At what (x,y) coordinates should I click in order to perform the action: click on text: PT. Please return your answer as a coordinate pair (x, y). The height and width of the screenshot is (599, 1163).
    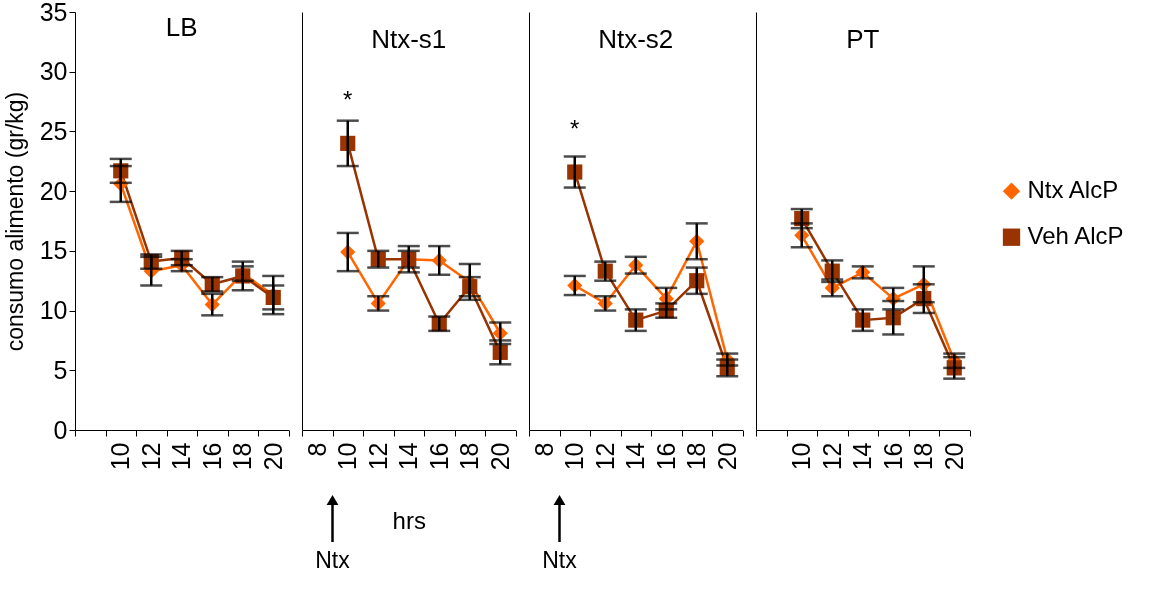
    Looking at the image, I should click on (863, 39).